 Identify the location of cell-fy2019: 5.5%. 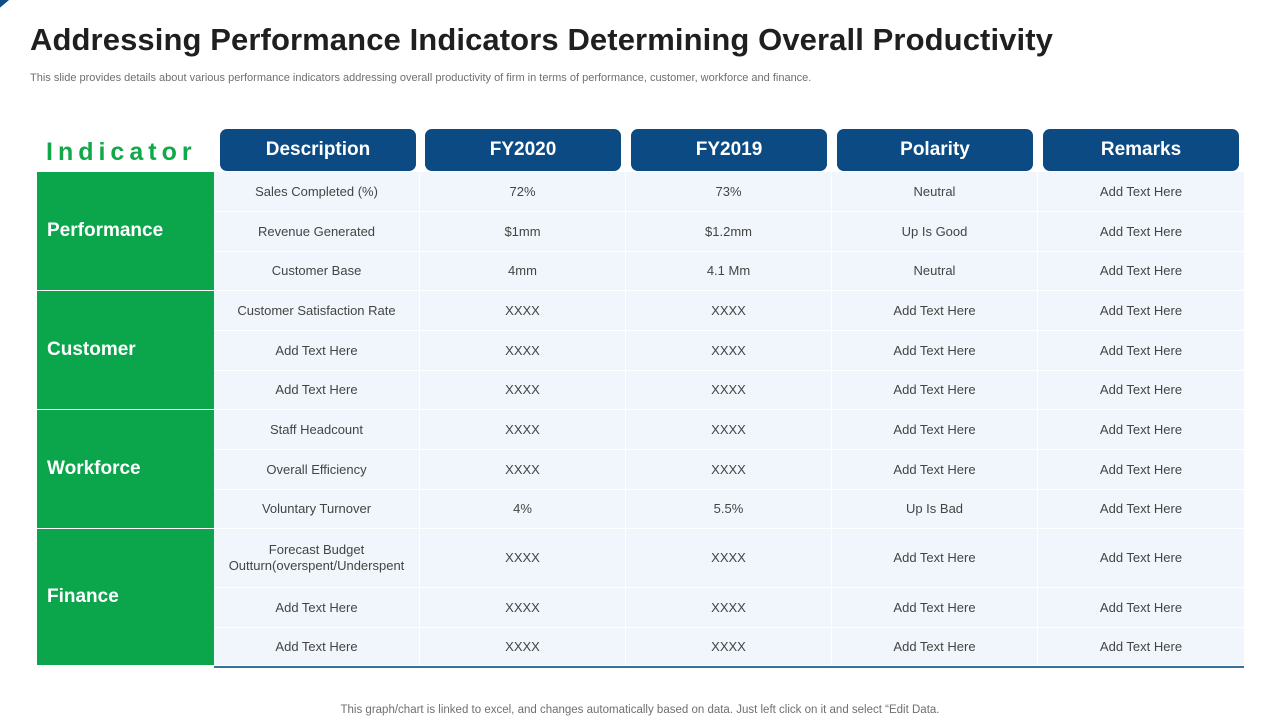
(729, 509).